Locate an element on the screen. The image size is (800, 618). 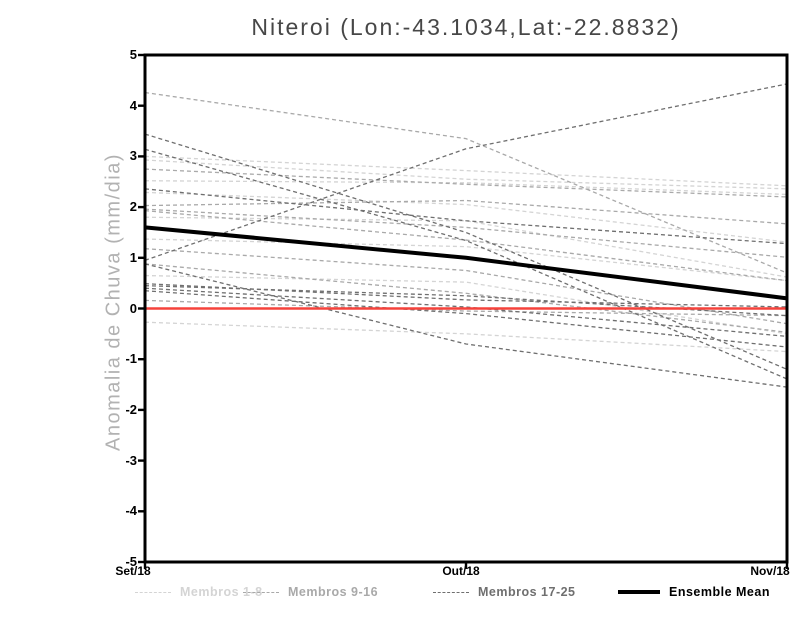
y-tick-label: -3 is located at coordinates (131, 460).